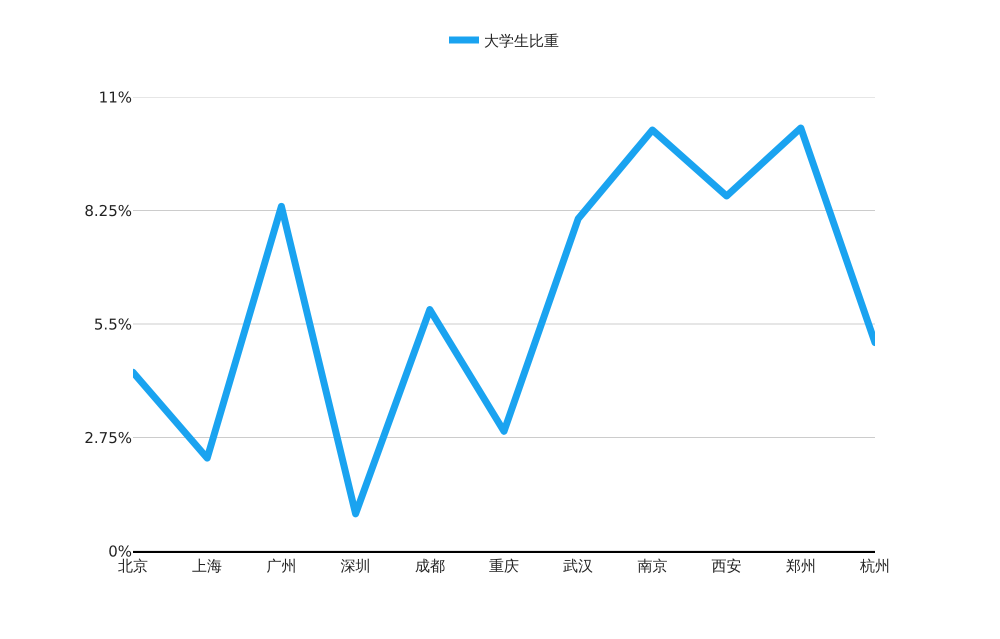 The width and height of the screenshot is (1000, 639). Describe the element at coordinates (133, 566) in the screenshot. I see `x-tick-label: 北京` at that location.